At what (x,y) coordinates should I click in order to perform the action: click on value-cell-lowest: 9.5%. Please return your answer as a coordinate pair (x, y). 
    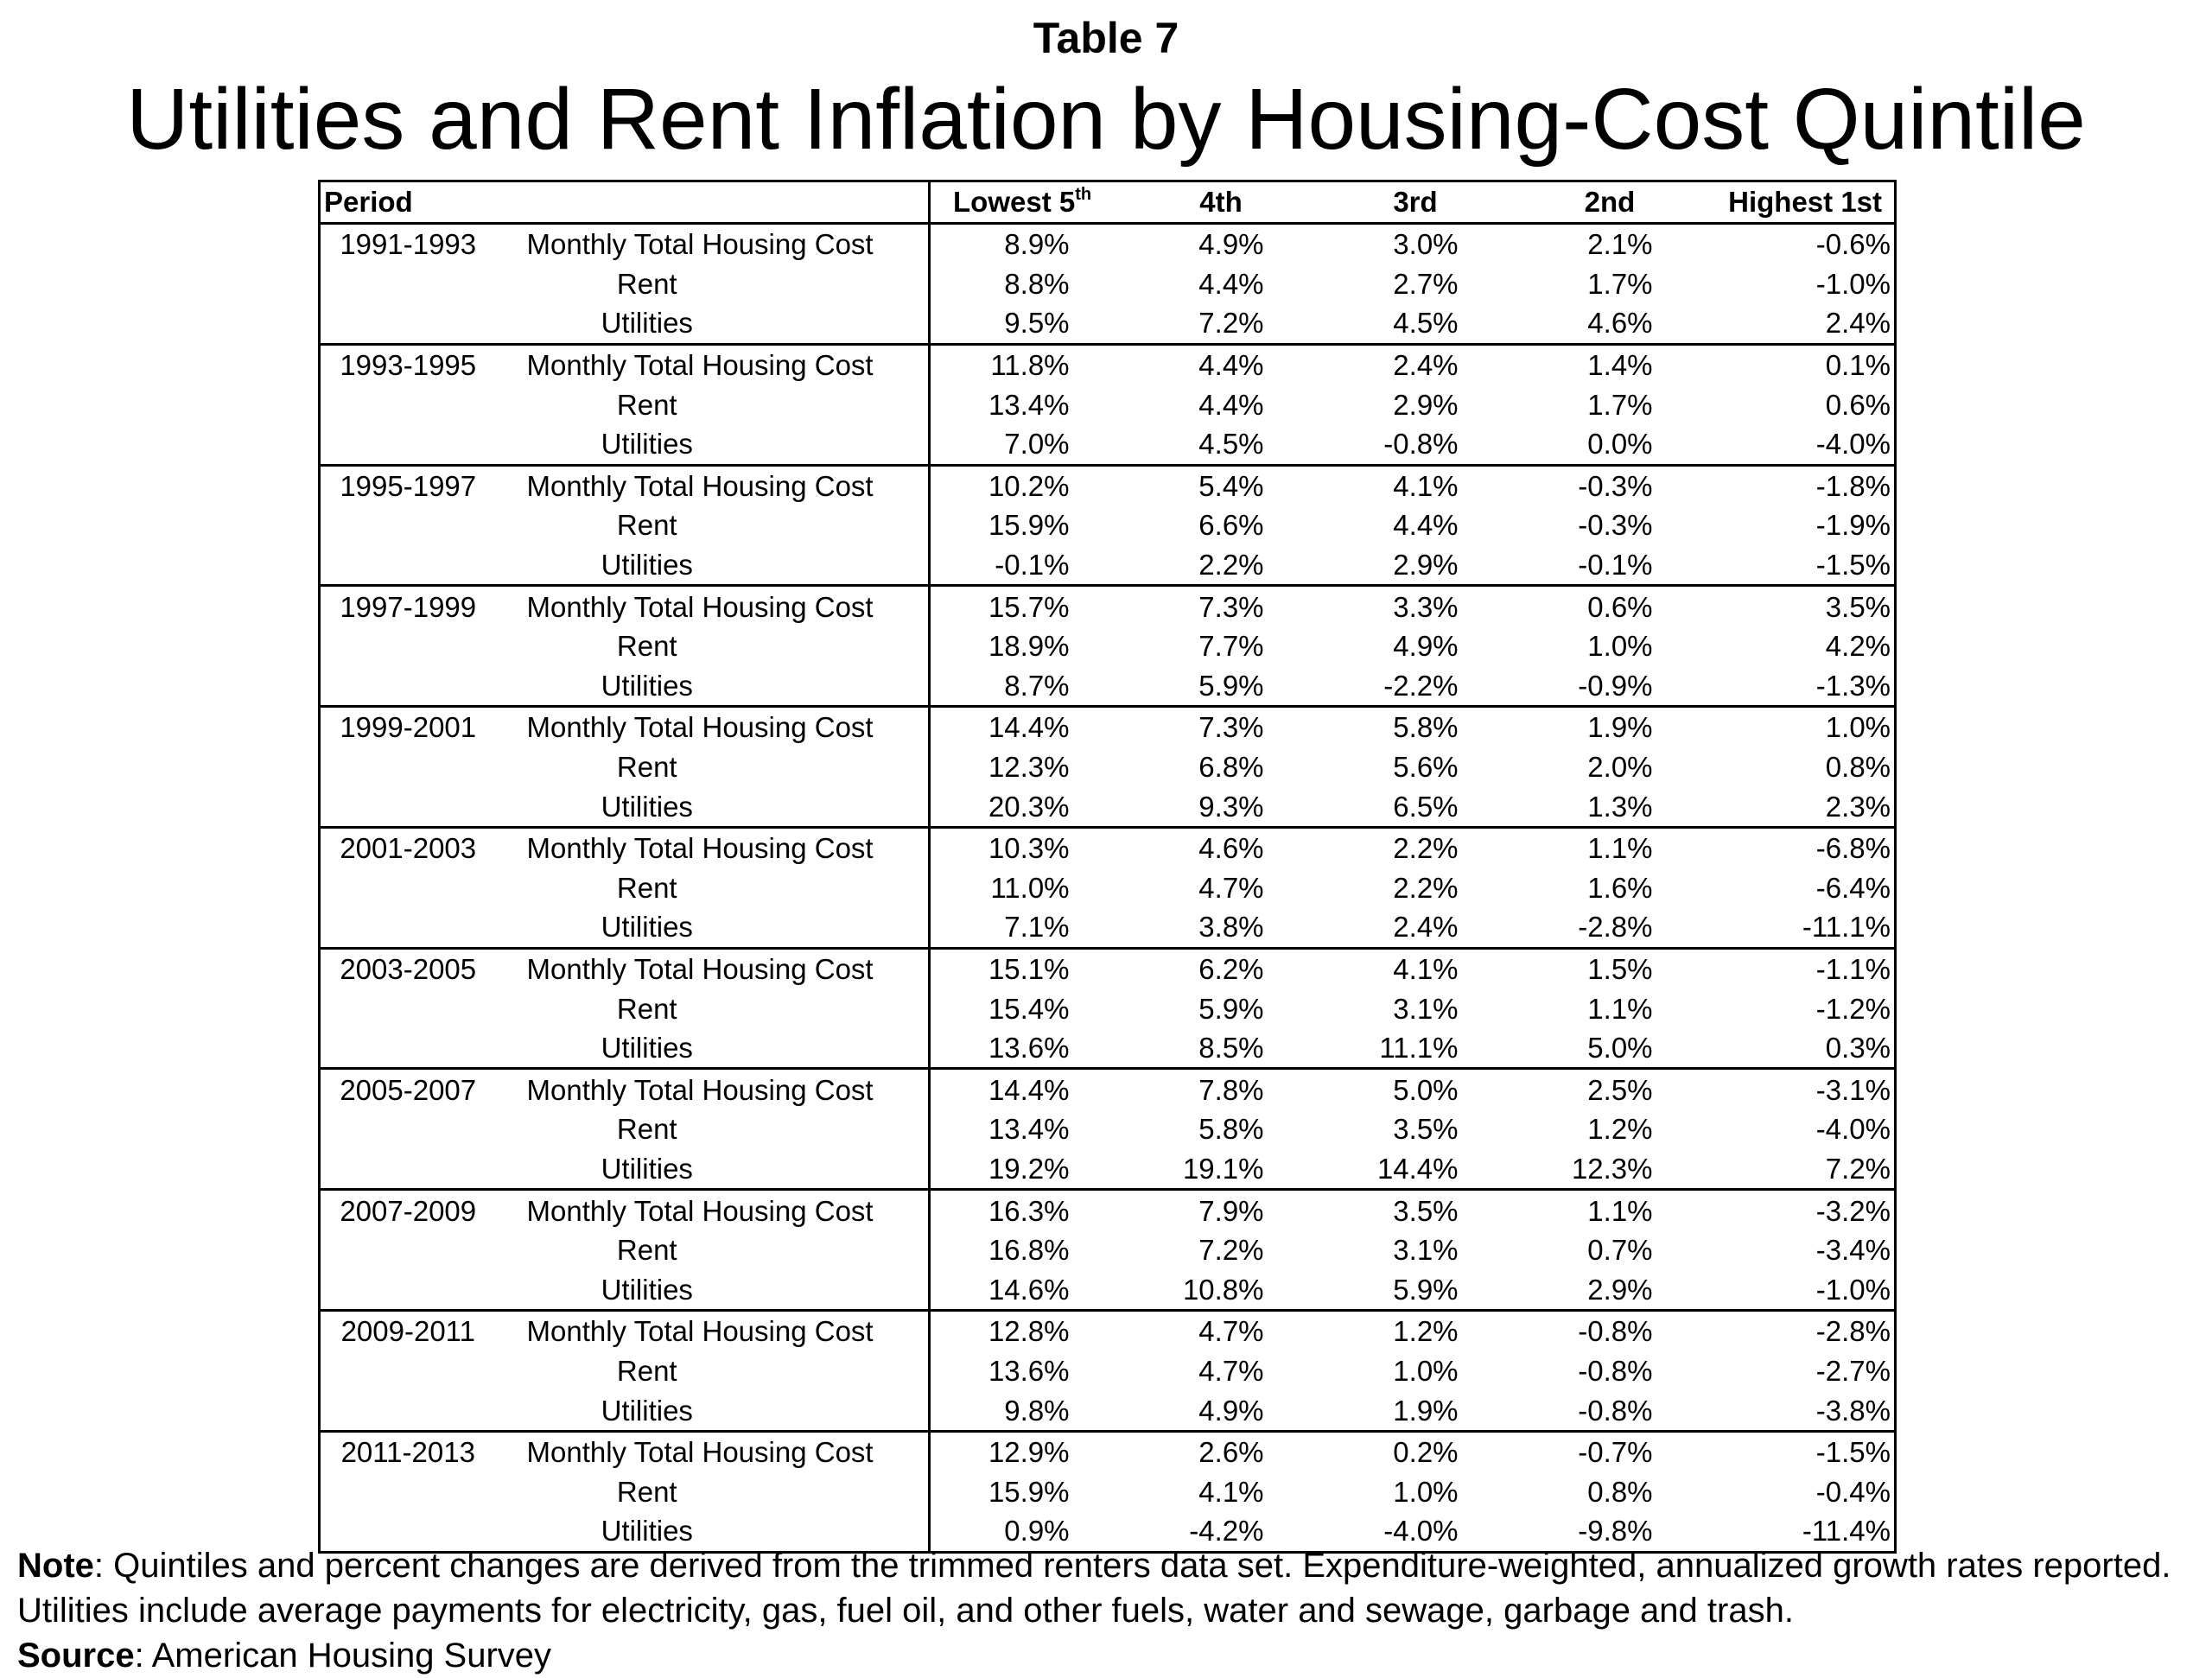
    Looking at the image, I should click on (1026, 324).